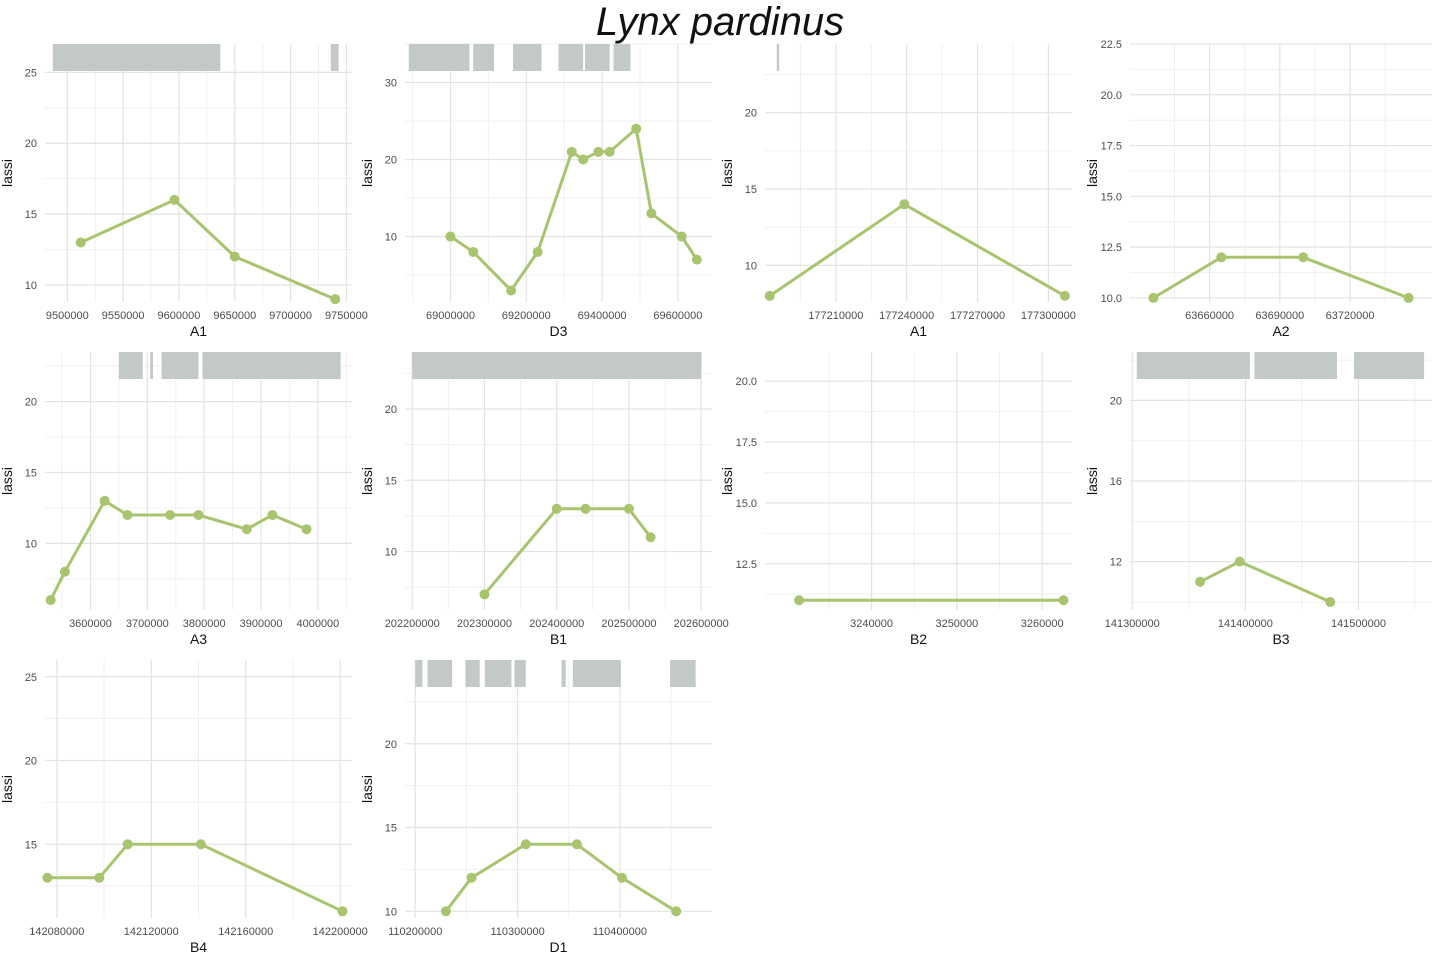 This screenshot has height=960, width=1440. What do you see at coordinates (535, 807) in the screenshot?
I see `chart-panel-10: 110200000 110300000 110400000 10 15 20 D1 lassi` at bounding box center [535, 807].